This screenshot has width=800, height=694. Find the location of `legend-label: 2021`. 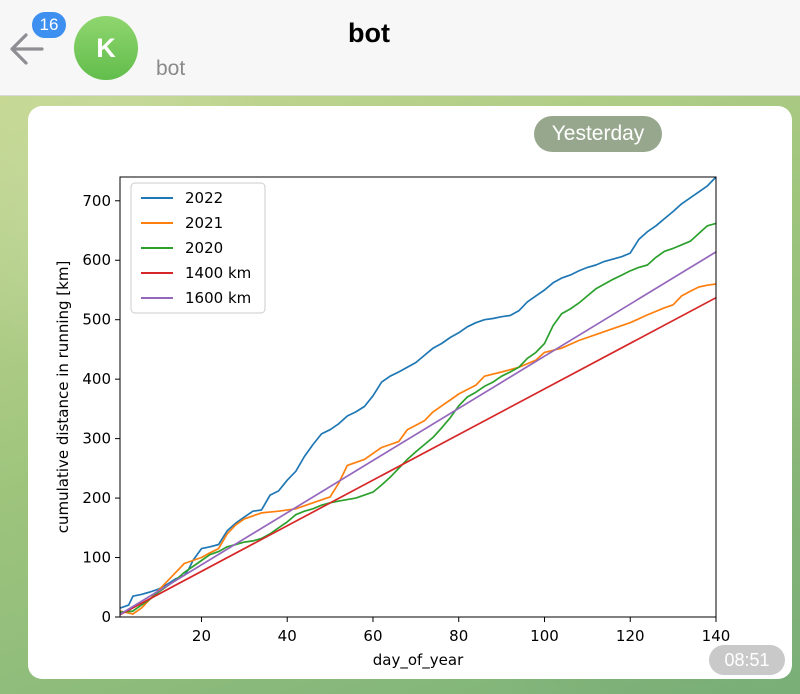

legend-label: 2021 is located at coordinates (204, 223).